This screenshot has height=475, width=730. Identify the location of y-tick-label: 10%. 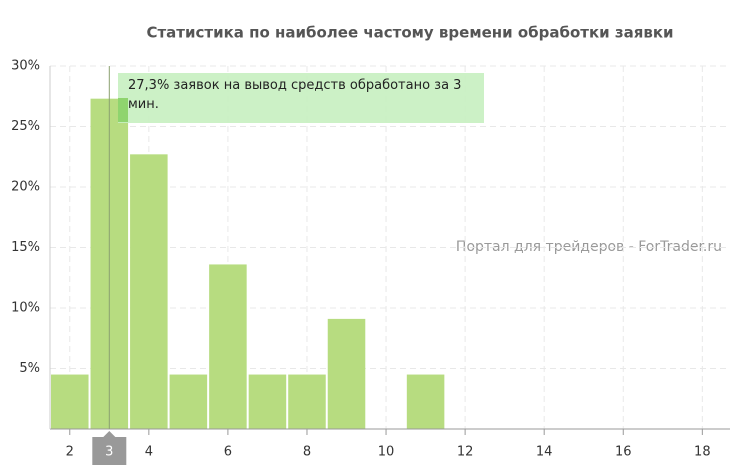
(25, 308).